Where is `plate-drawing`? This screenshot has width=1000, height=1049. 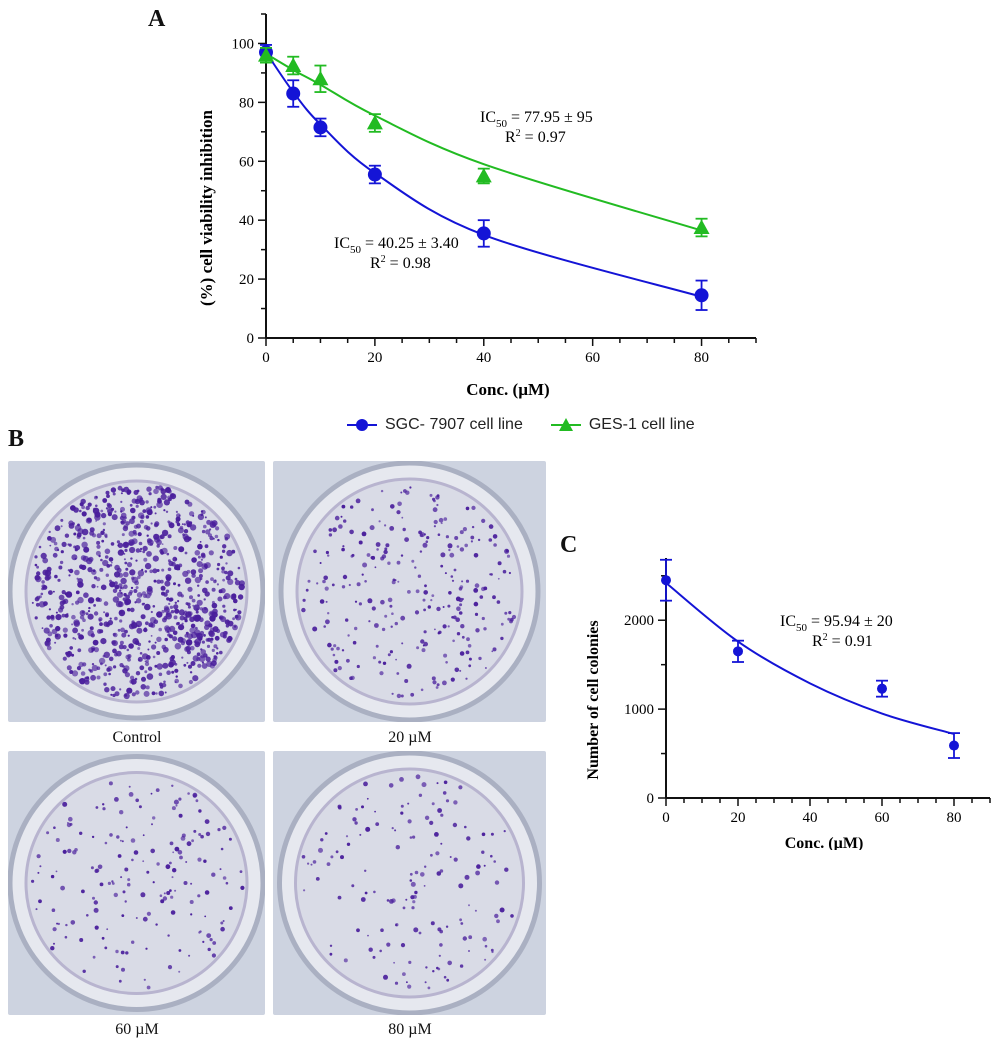
plate-drawing is located at coordinates (409, 591).